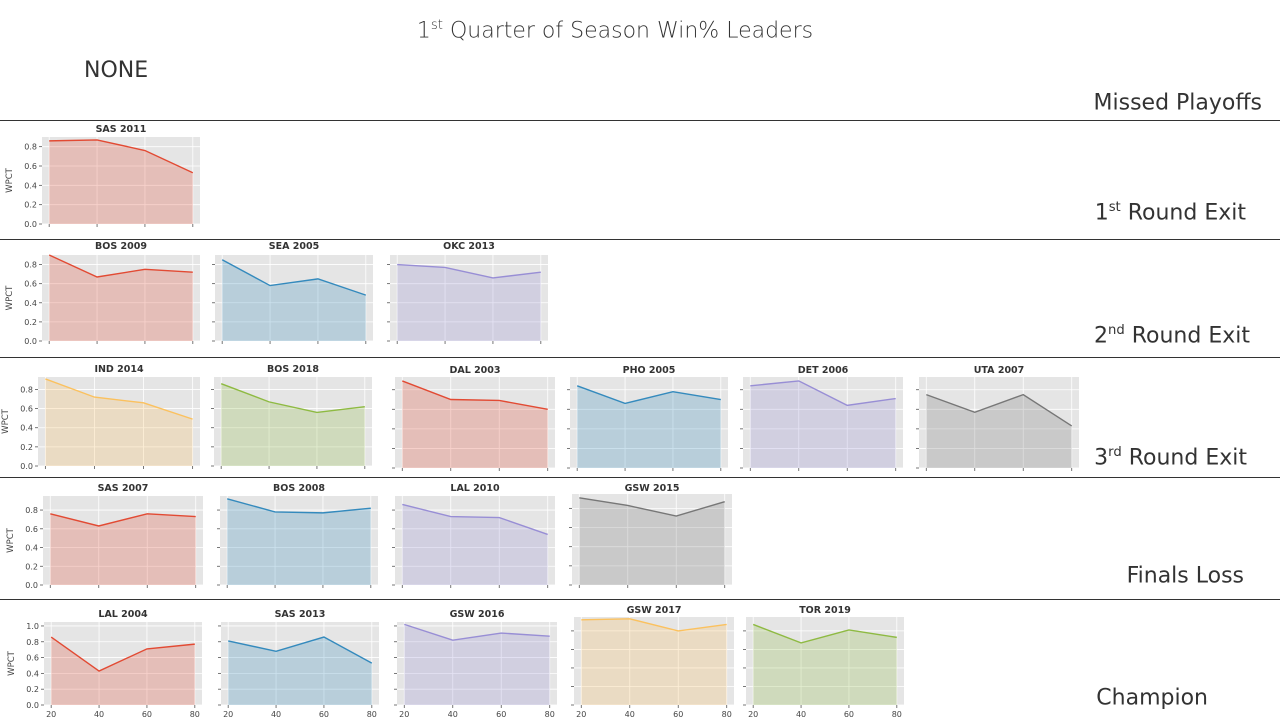  Describe the element at coordinates (1170, 458) in the screenshot. I see `row-label-3rd-round-exit: 3rd Round Exit` at that location.